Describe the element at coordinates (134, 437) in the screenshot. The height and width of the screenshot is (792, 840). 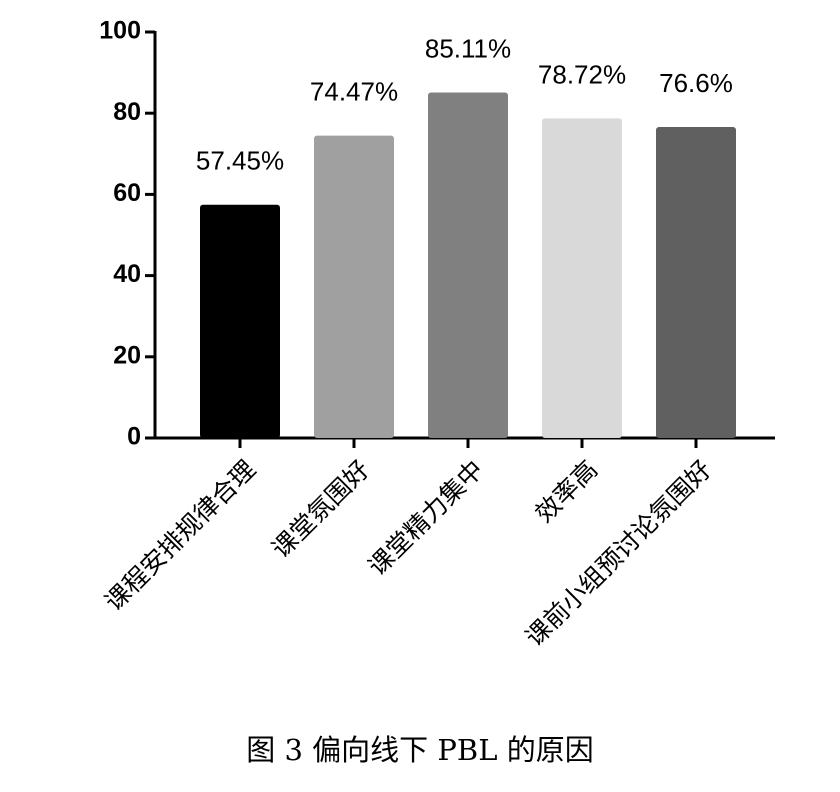
I see `y-tick-label: 0` at that location.